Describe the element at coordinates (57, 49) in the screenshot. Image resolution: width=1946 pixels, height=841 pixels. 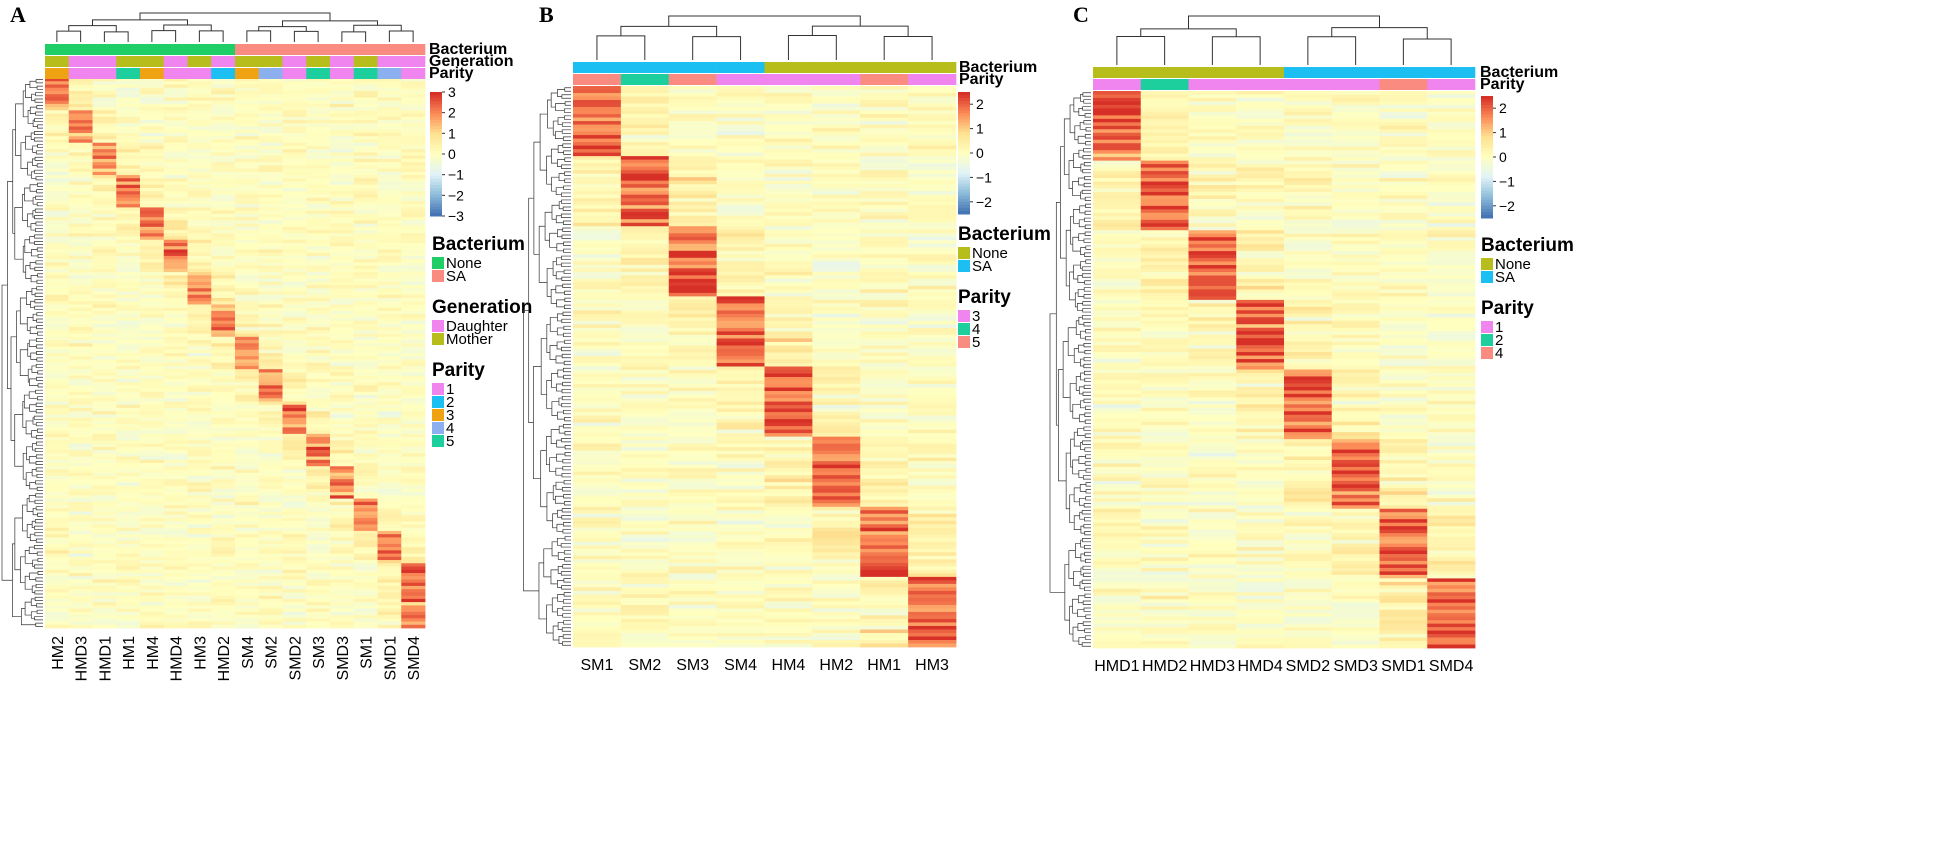
I see `annotation-cell-bacterium` at that location.